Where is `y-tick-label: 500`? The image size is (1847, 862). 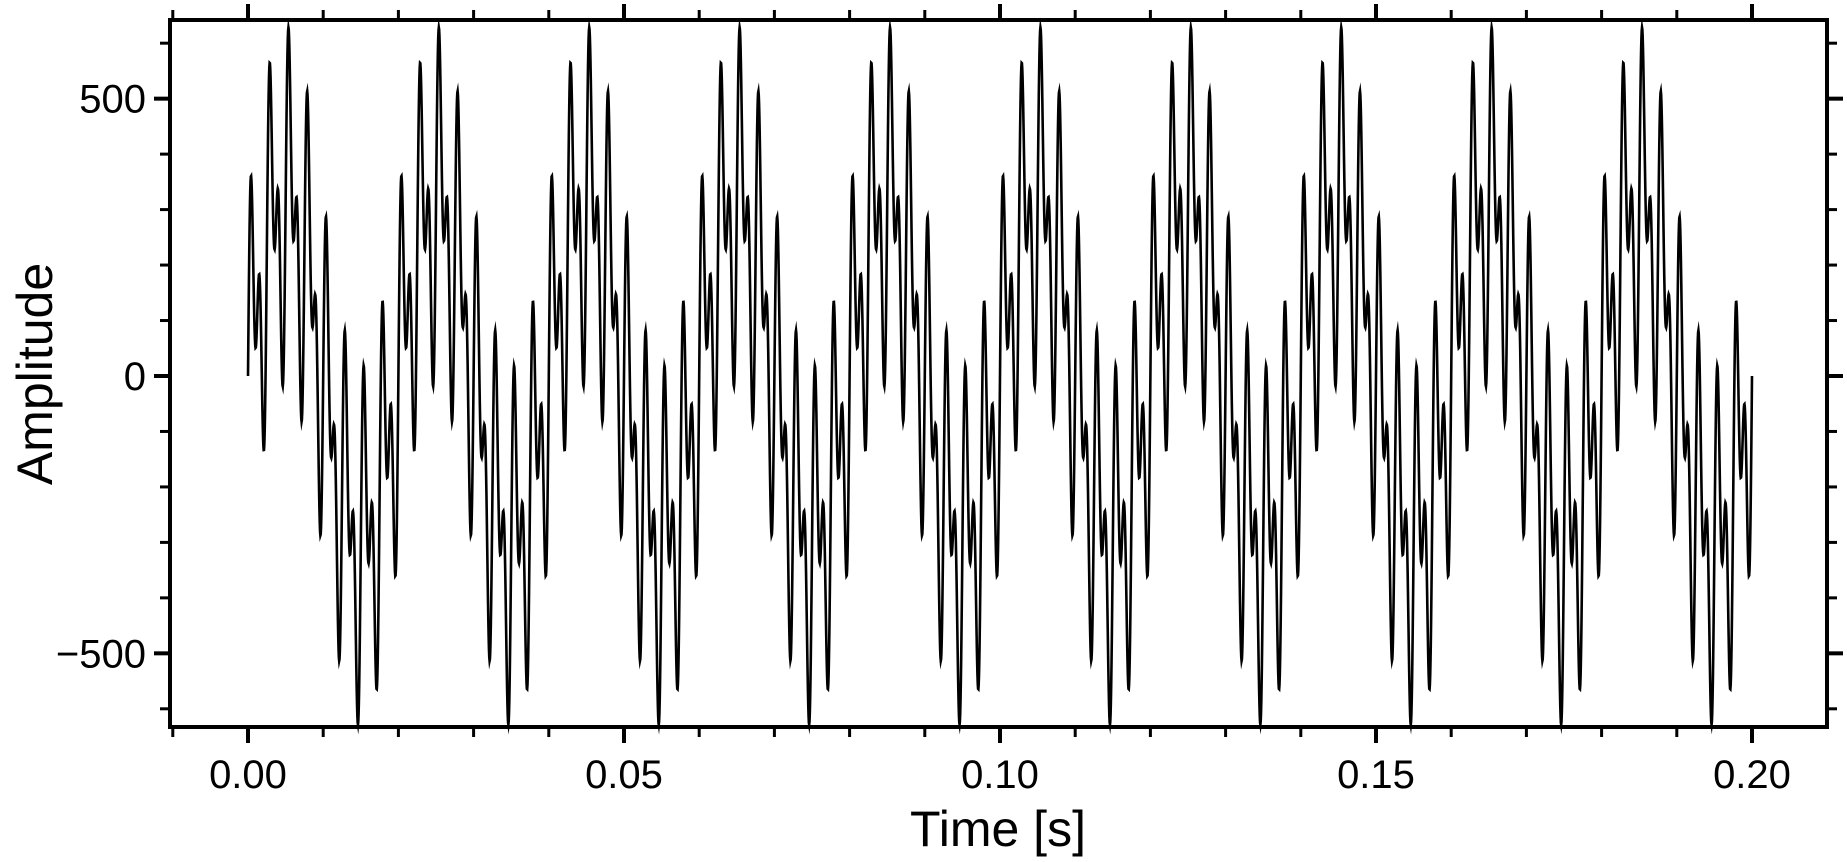
y-tick-label: 500 is located at coordinates (112, 100).